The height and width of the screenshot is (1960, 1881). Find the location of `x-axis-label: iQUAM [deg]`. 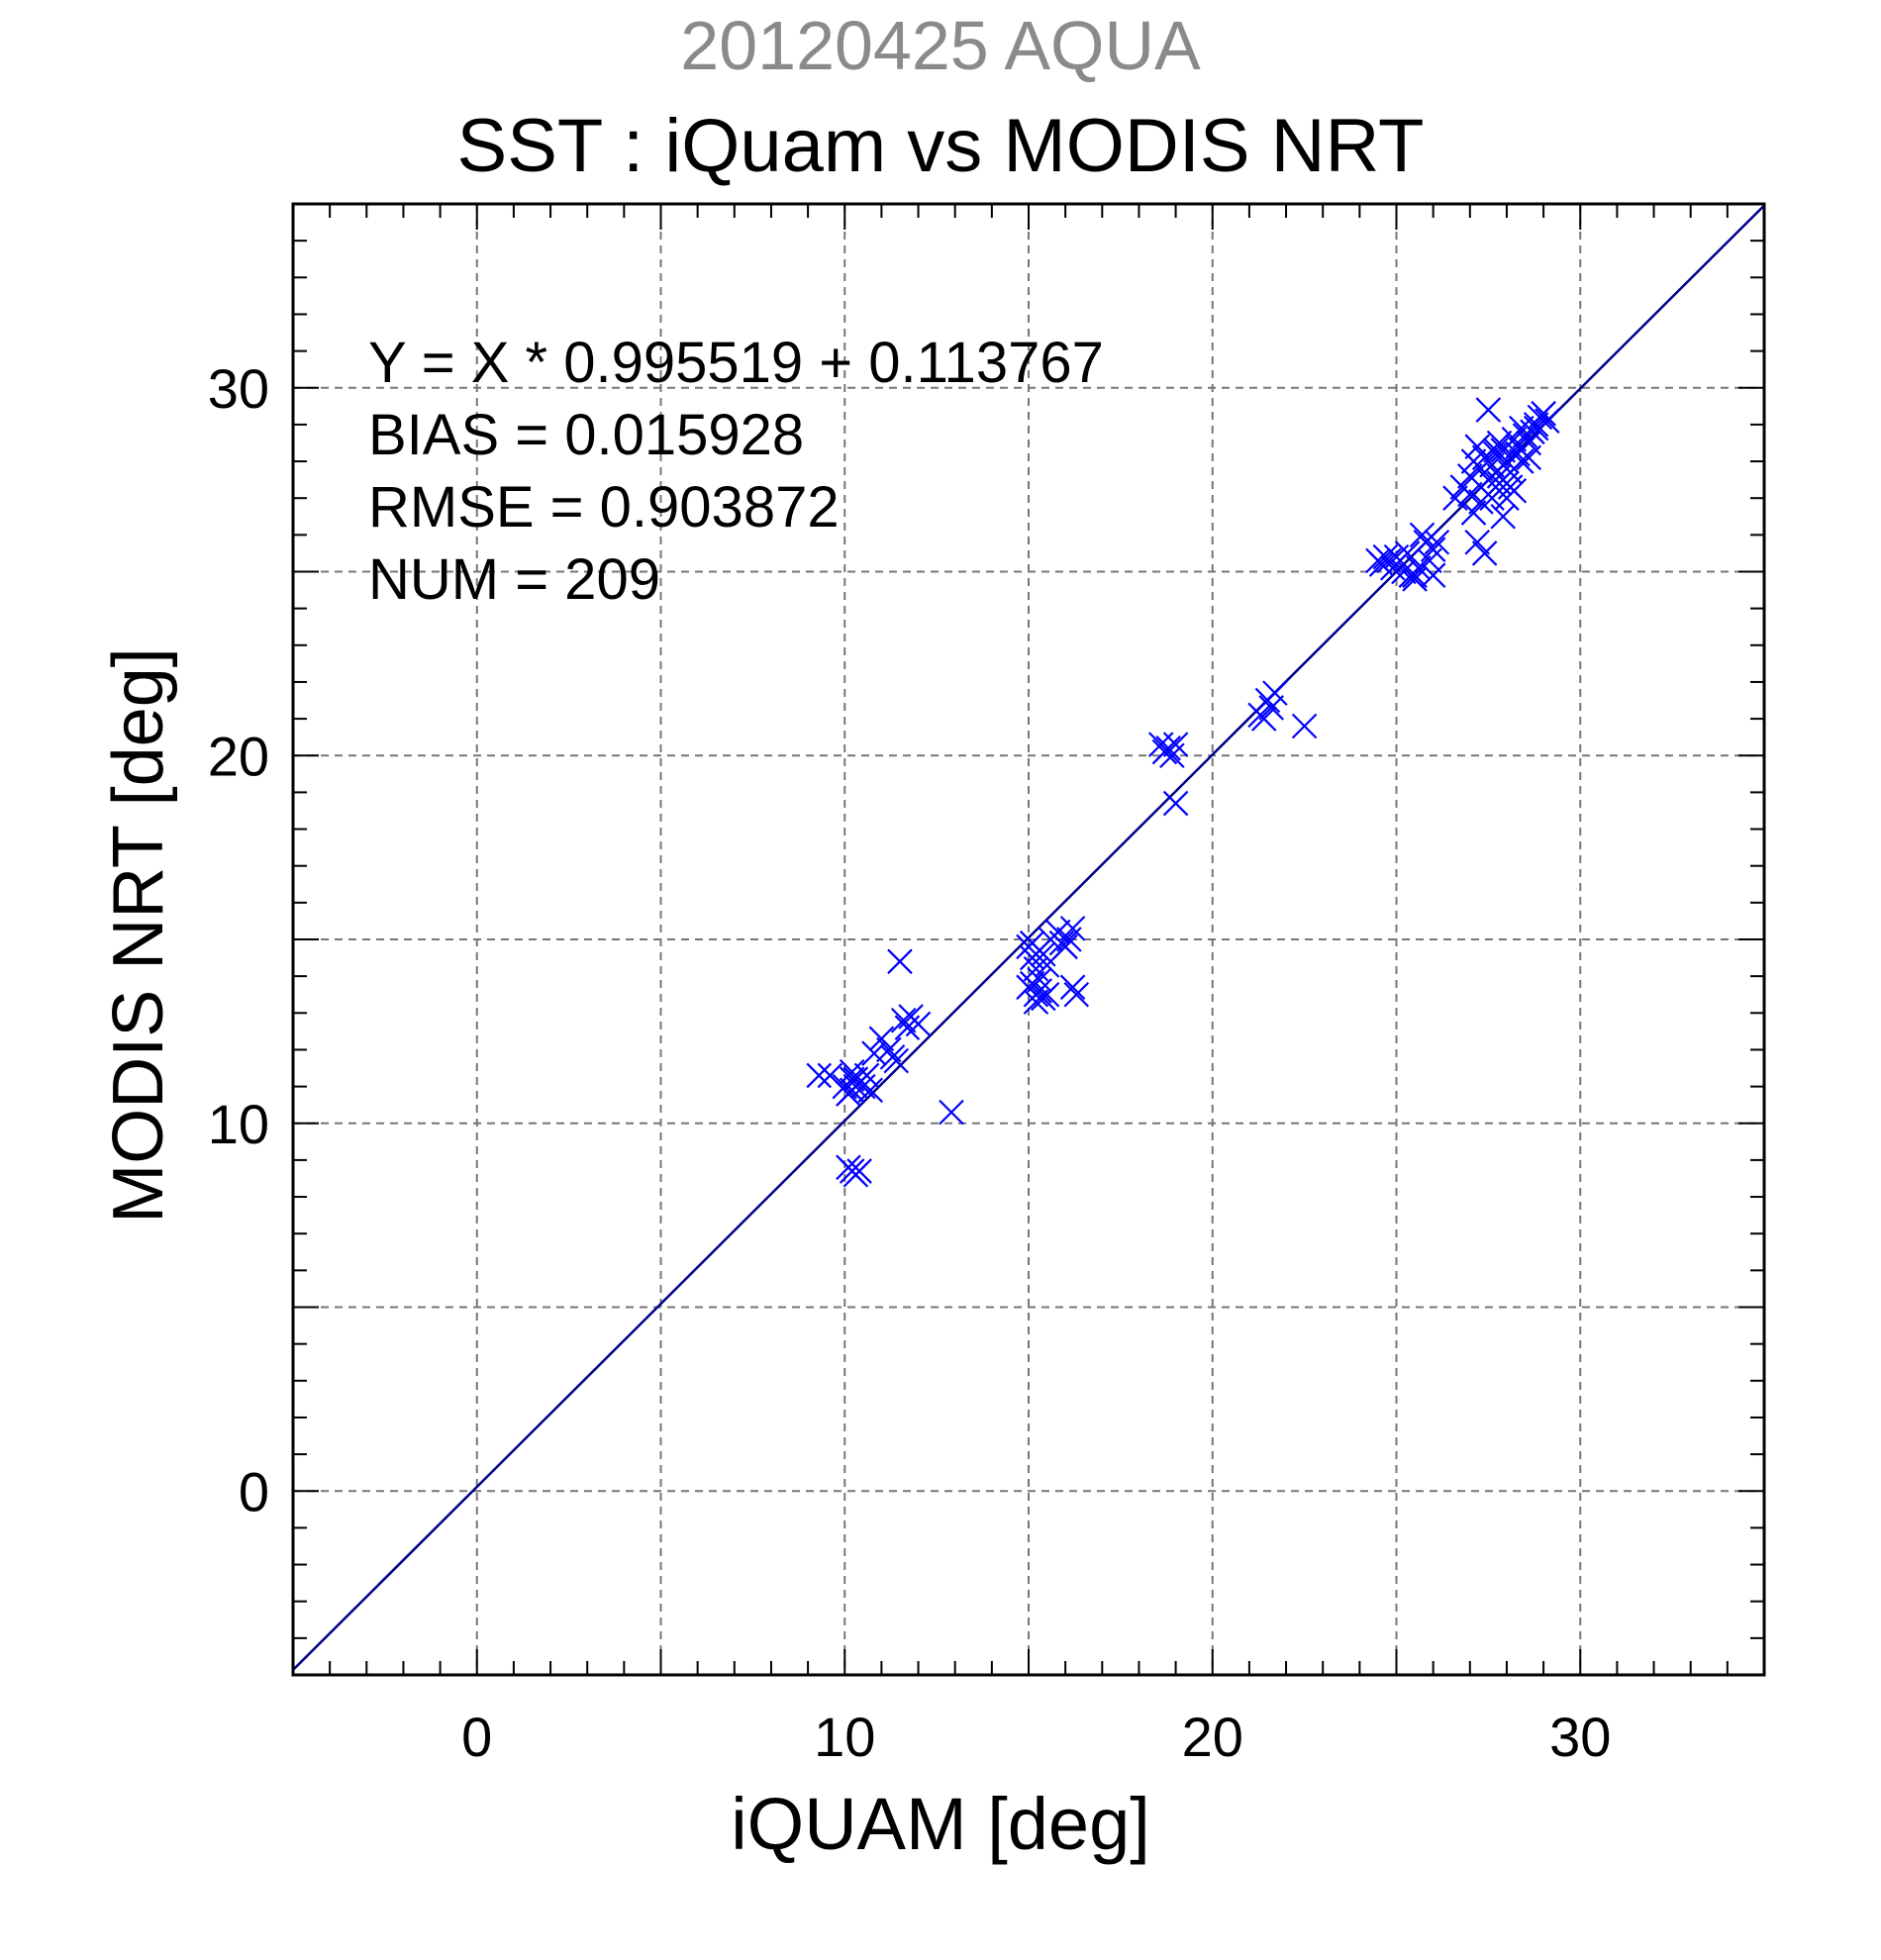

x-axis-label: iQUAM [deg] is located at coordinates (941, 1824).